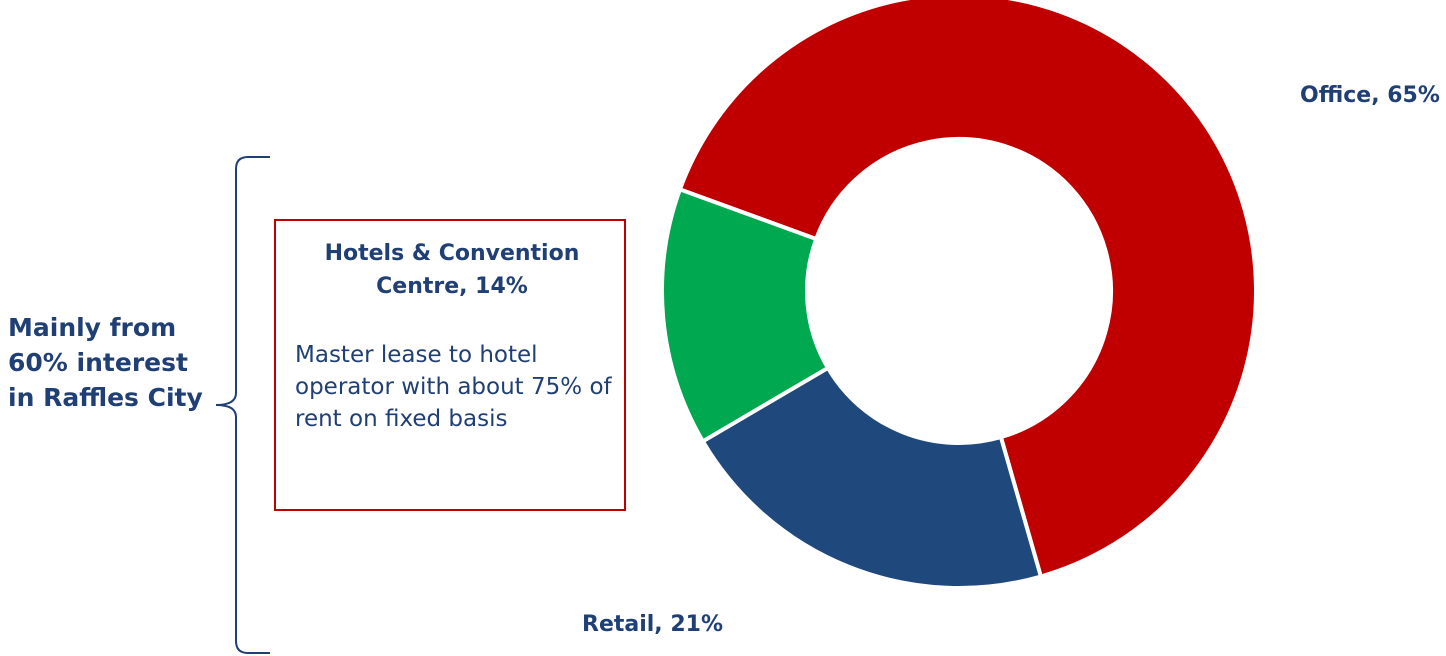 The height and width of the screenshot is (656, 1446). What do you see at coordinates (652, 624) in the screenshot?
I see `slice-label-retail: Retail, 21%` at bounding box center [652, 624].